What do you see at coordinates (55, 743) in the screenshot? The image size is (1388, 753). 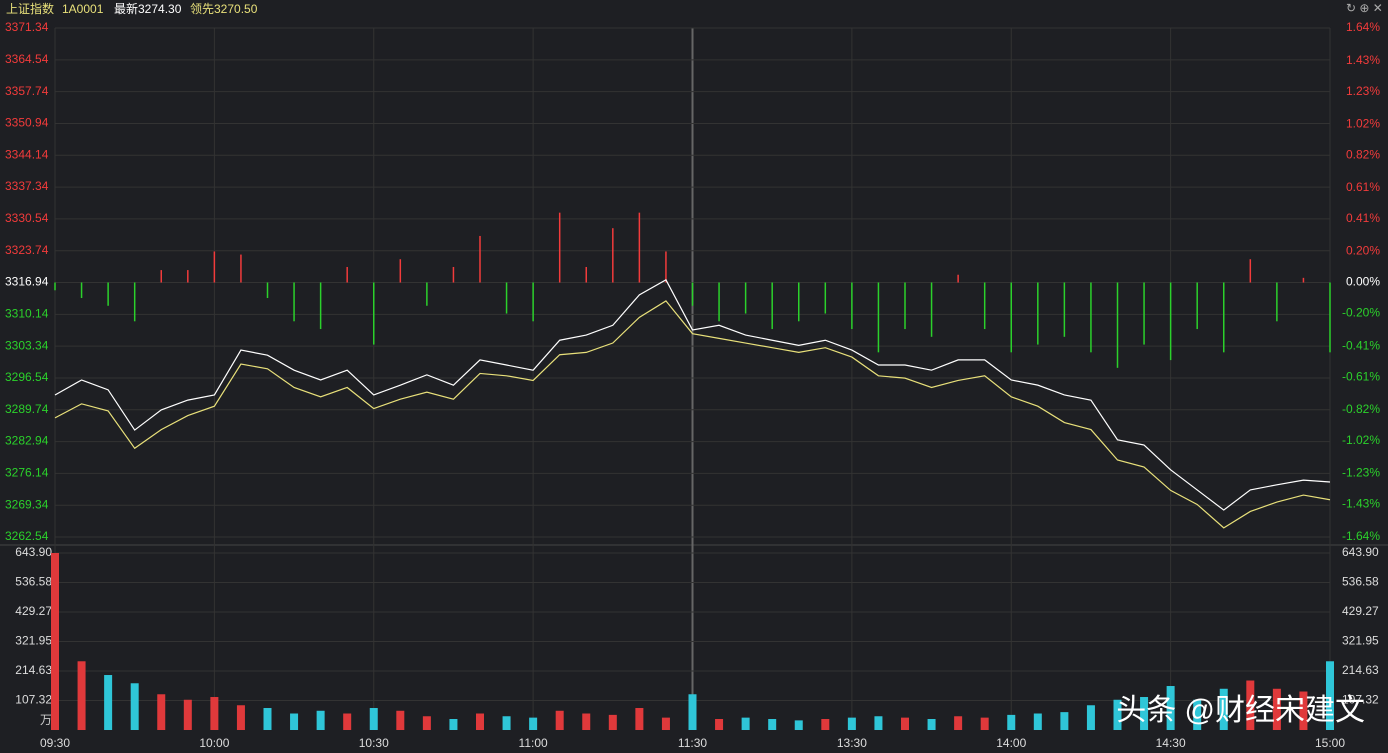 I see `x-tick-label: 09:30` at bounding box center [55, 743].